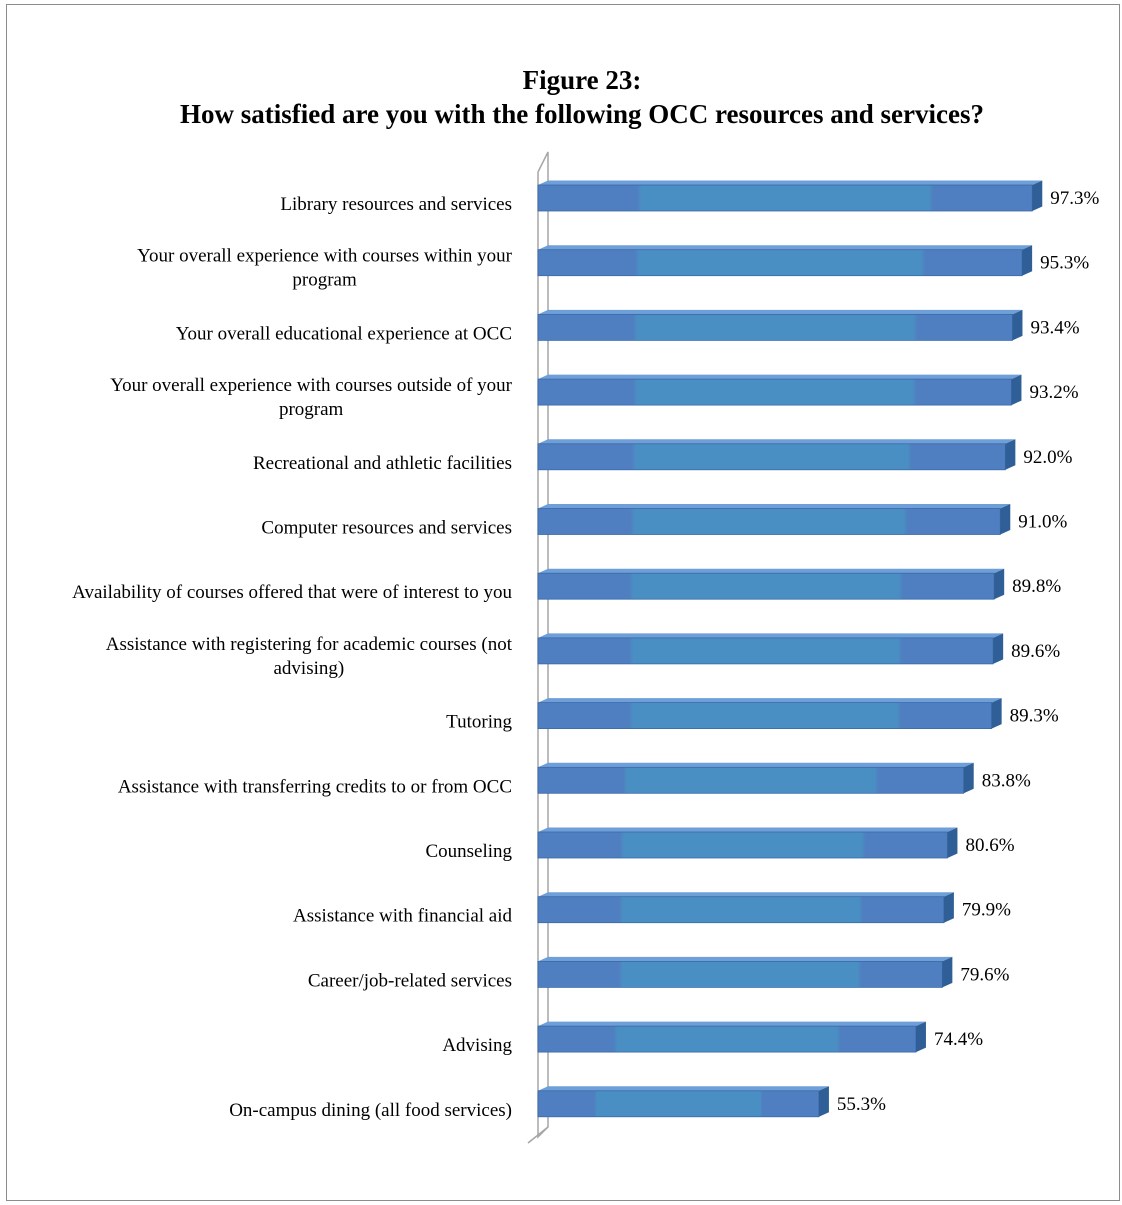 The width and height of the screenshot is (1122, 1205). Describe the element at coordinates (582, 80) in the screenshot. I see `chart-title-line1: Figure 23:` at that location.